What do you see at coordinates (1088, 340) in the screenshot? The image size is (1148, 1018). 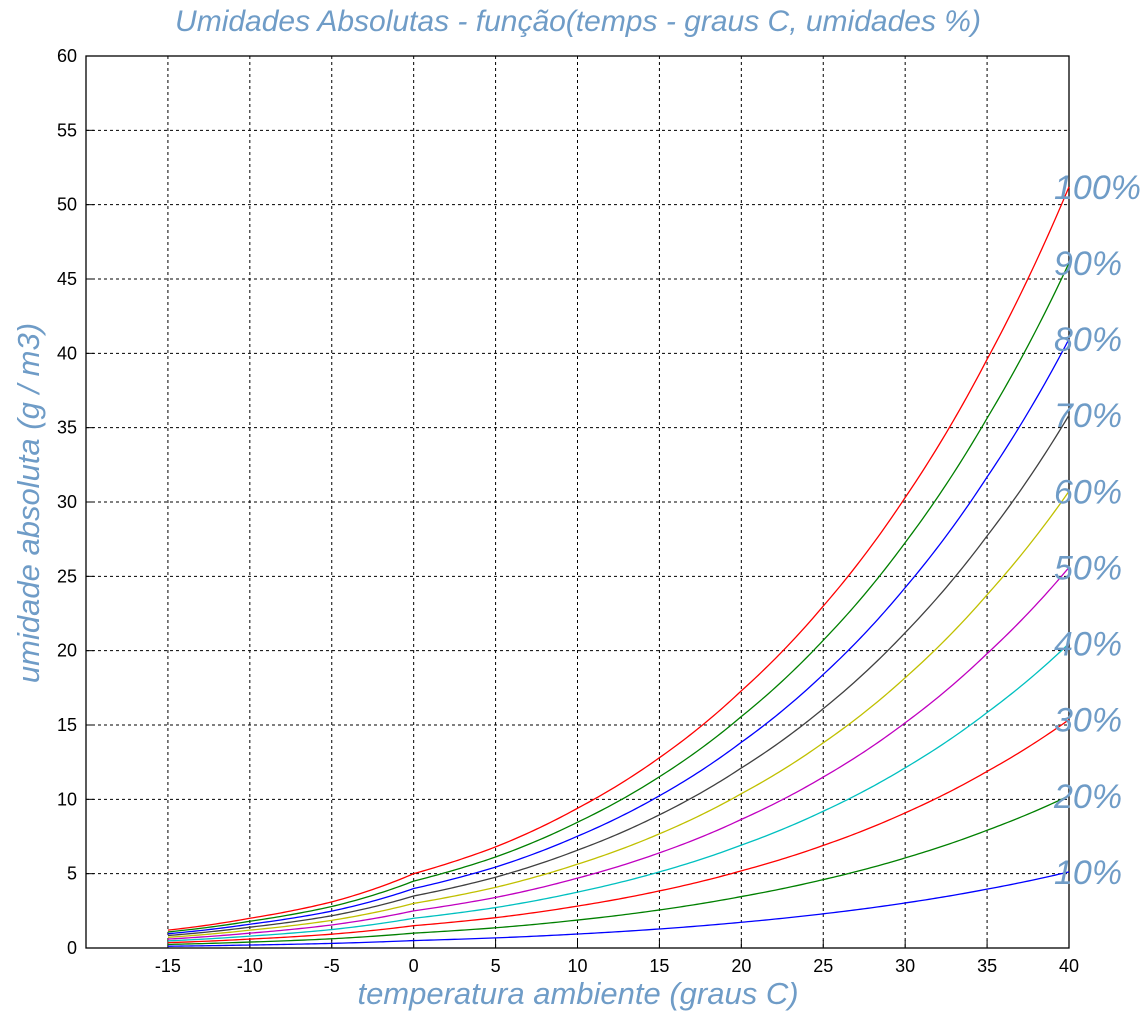 I see `curve-label-80-percent: 80%` at bounding box center [1088, 340].